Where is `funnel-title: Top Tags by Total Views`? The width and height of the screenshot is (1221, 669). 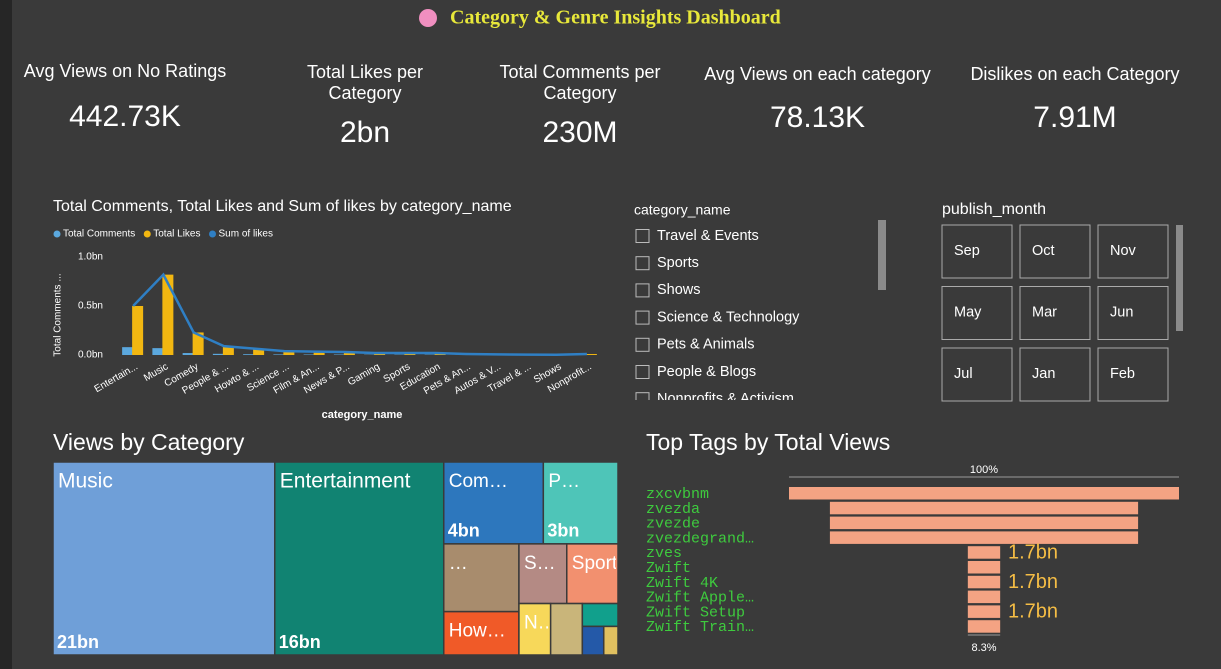 funnel-title: Top Tags by Total Views is located at coordinates (768, 442).